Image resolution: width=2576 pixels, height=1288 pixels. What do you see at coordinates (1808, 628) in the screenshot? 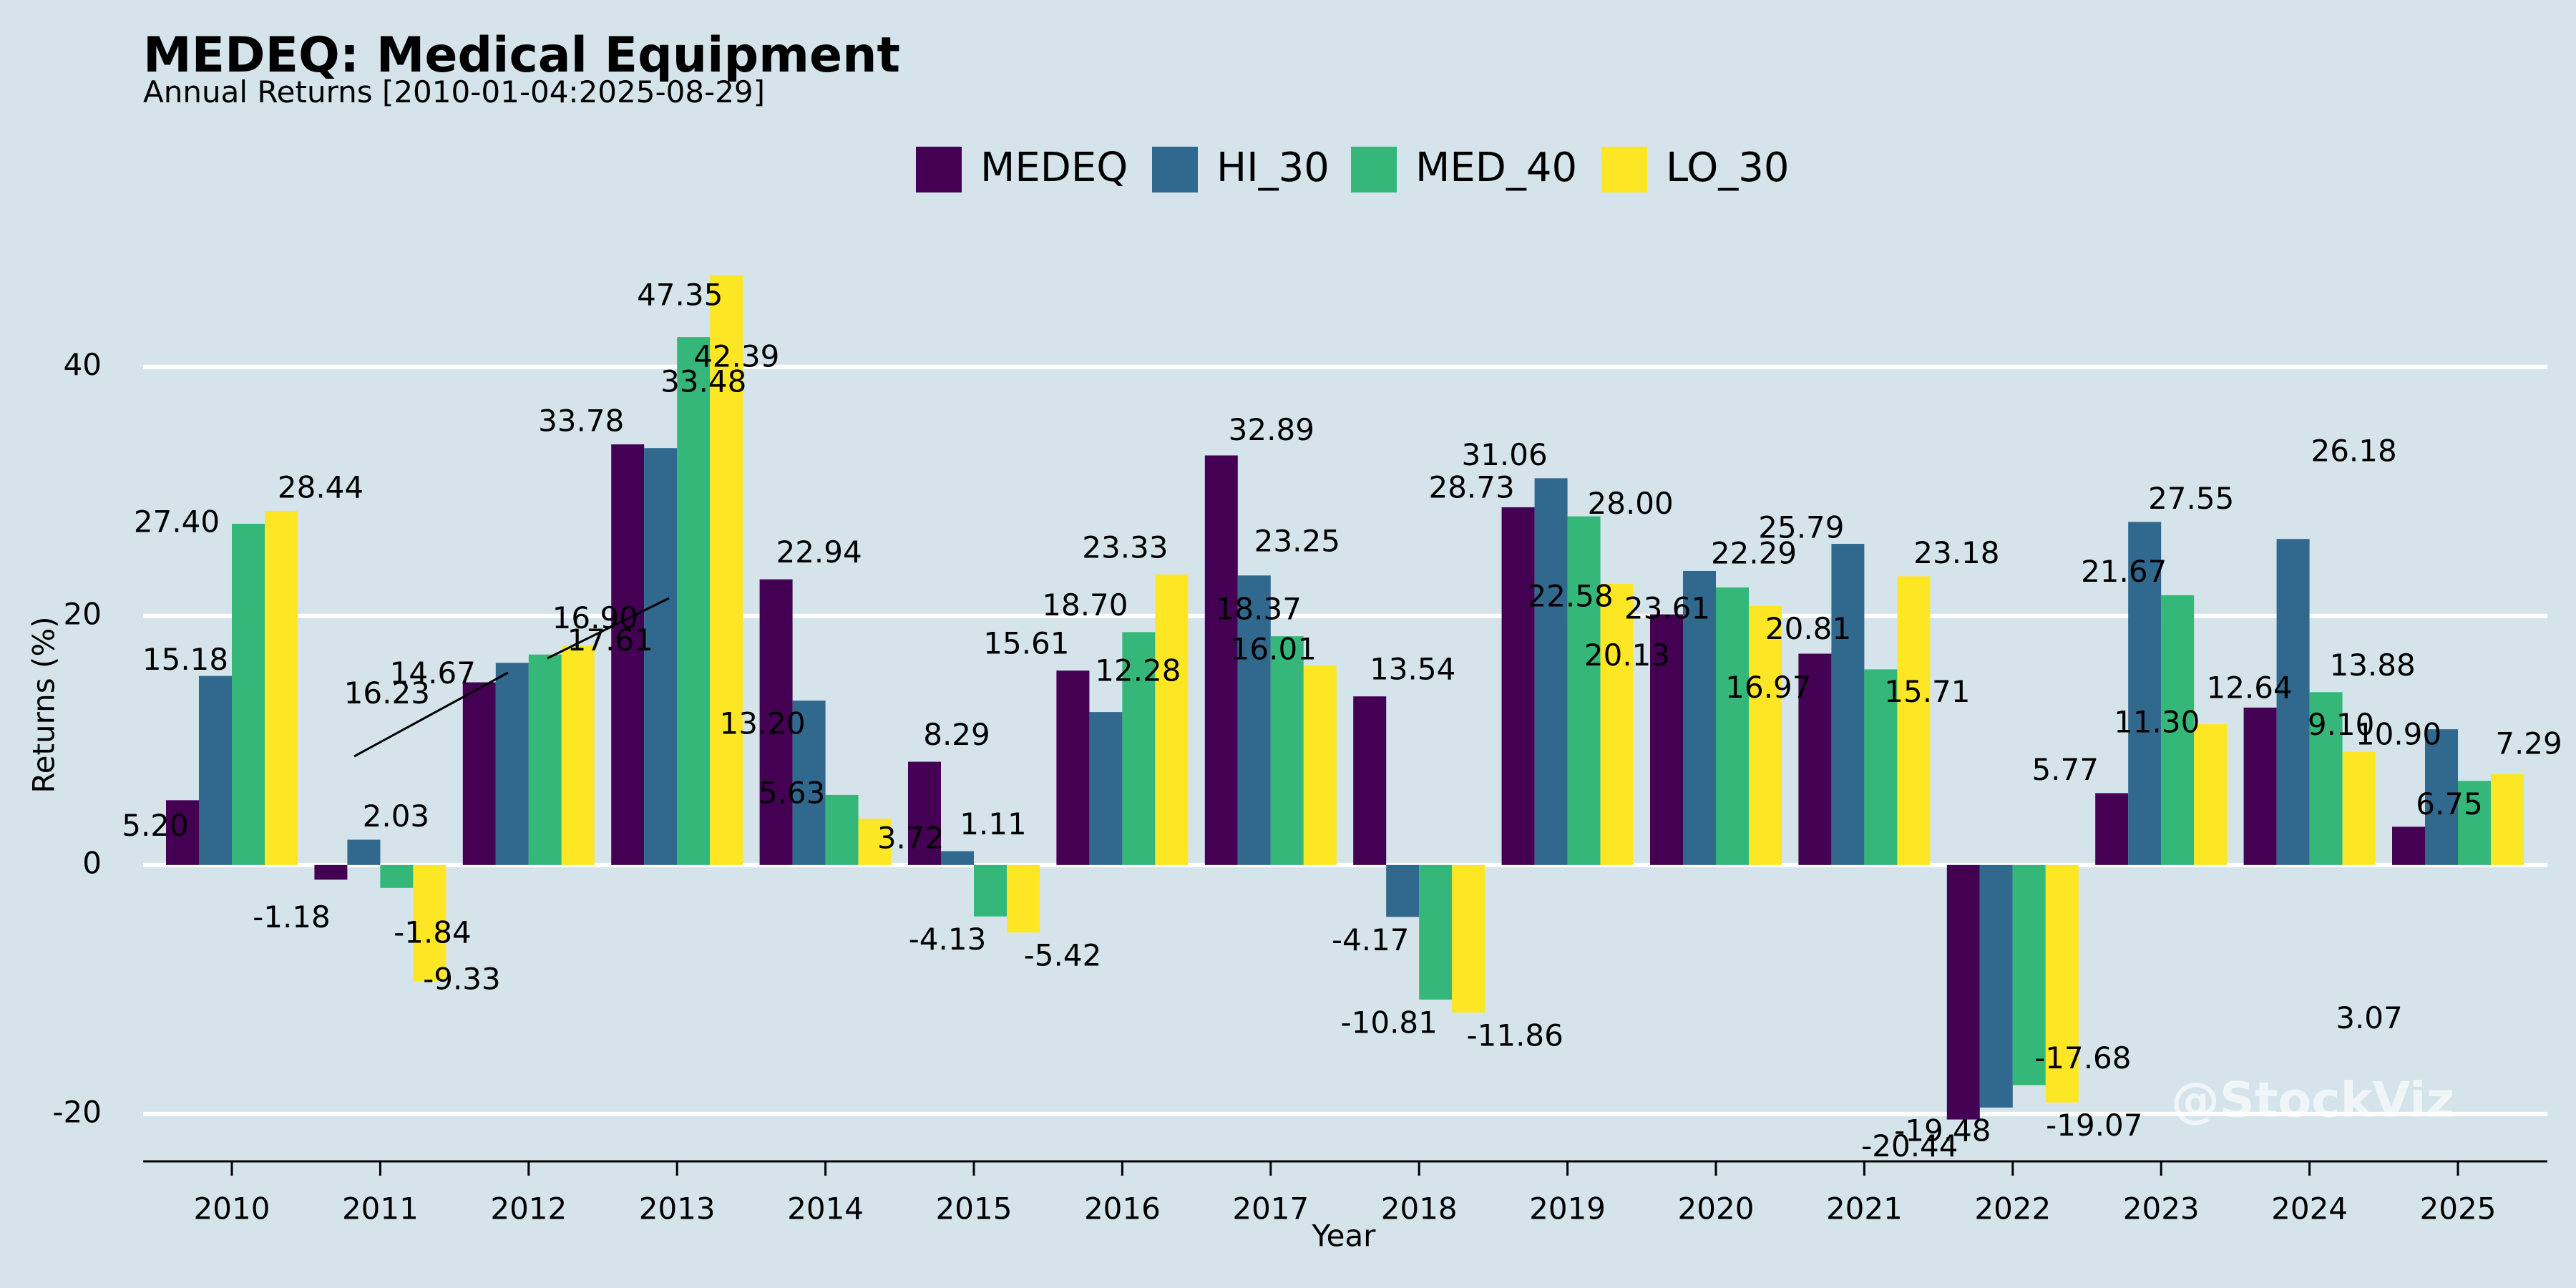
I see `data-label: 20.81` at bounding box center [1808, 628].